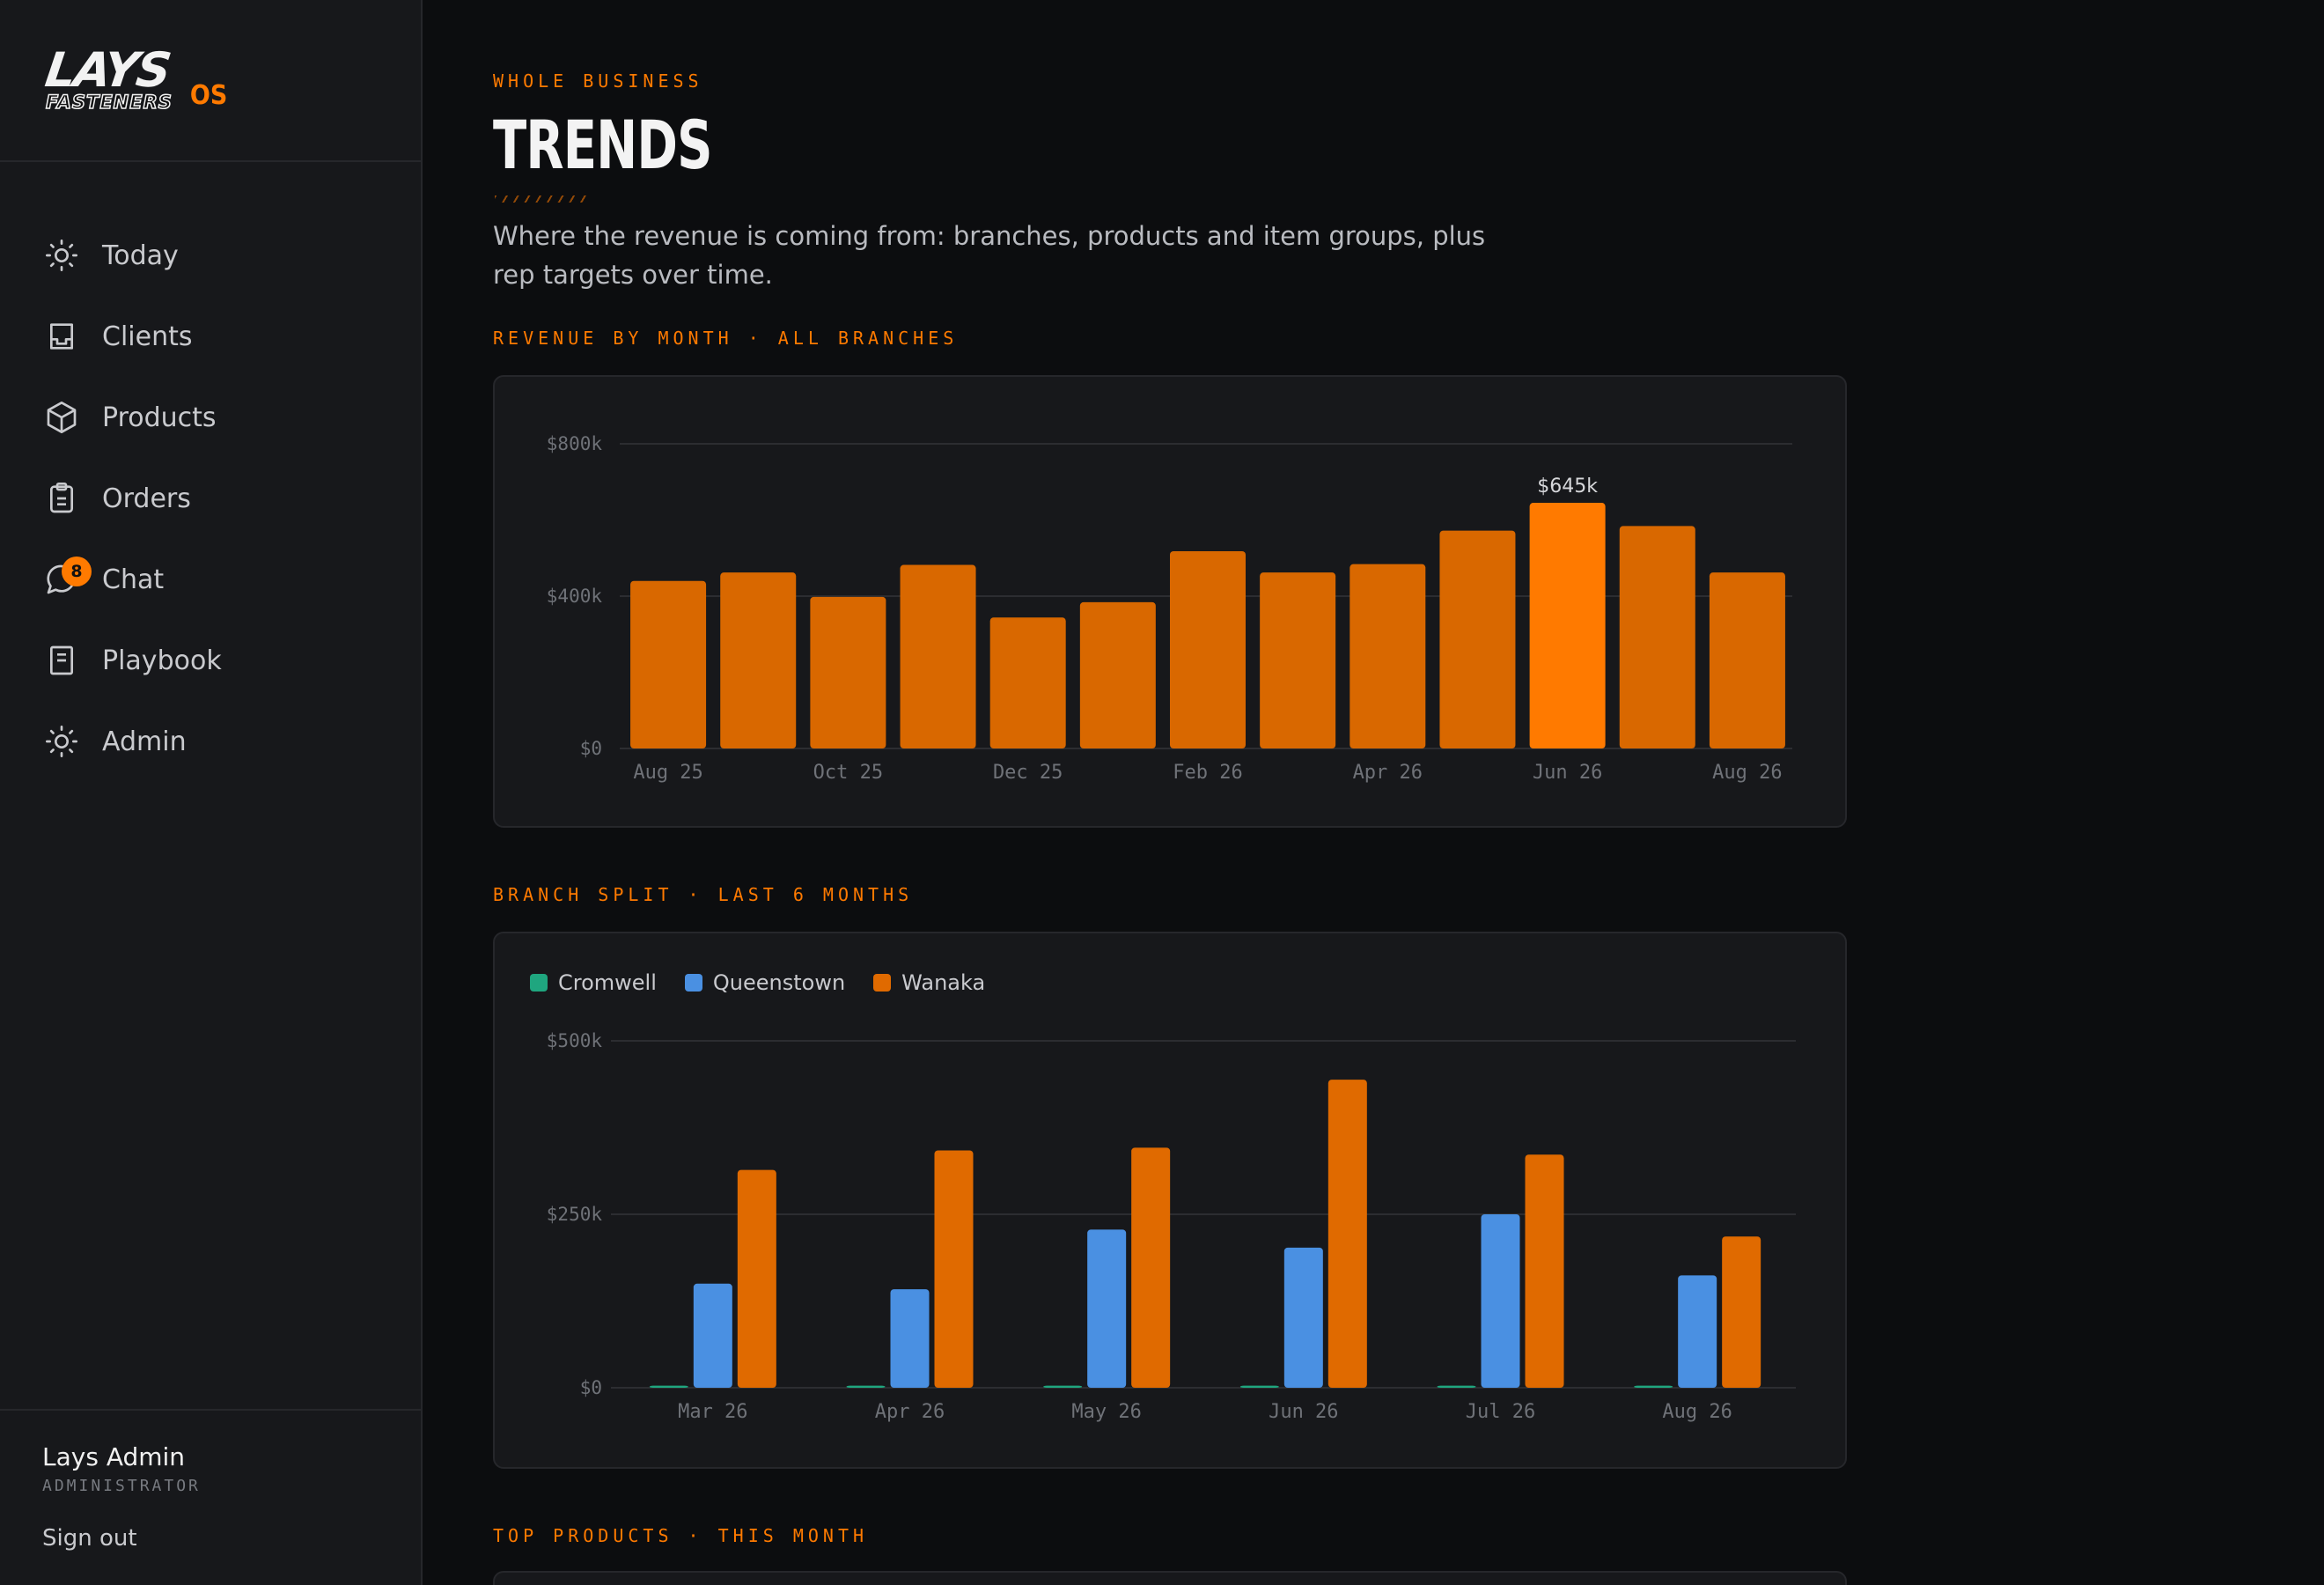  What do you see at coordinates (114, 1456) in the screenshot?
I see `user-name: Lays Admin` at bounding box center [114, 1456].